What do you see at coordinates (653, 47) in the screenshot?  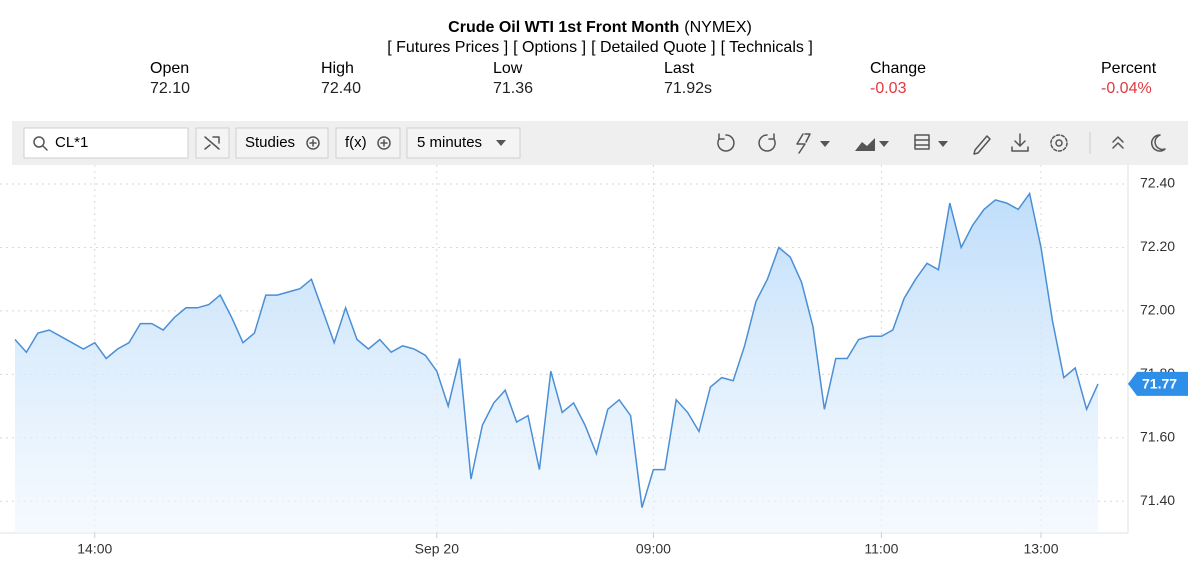 I see `link: [ Detailed Quote ]` at bounding box center [653, 47].